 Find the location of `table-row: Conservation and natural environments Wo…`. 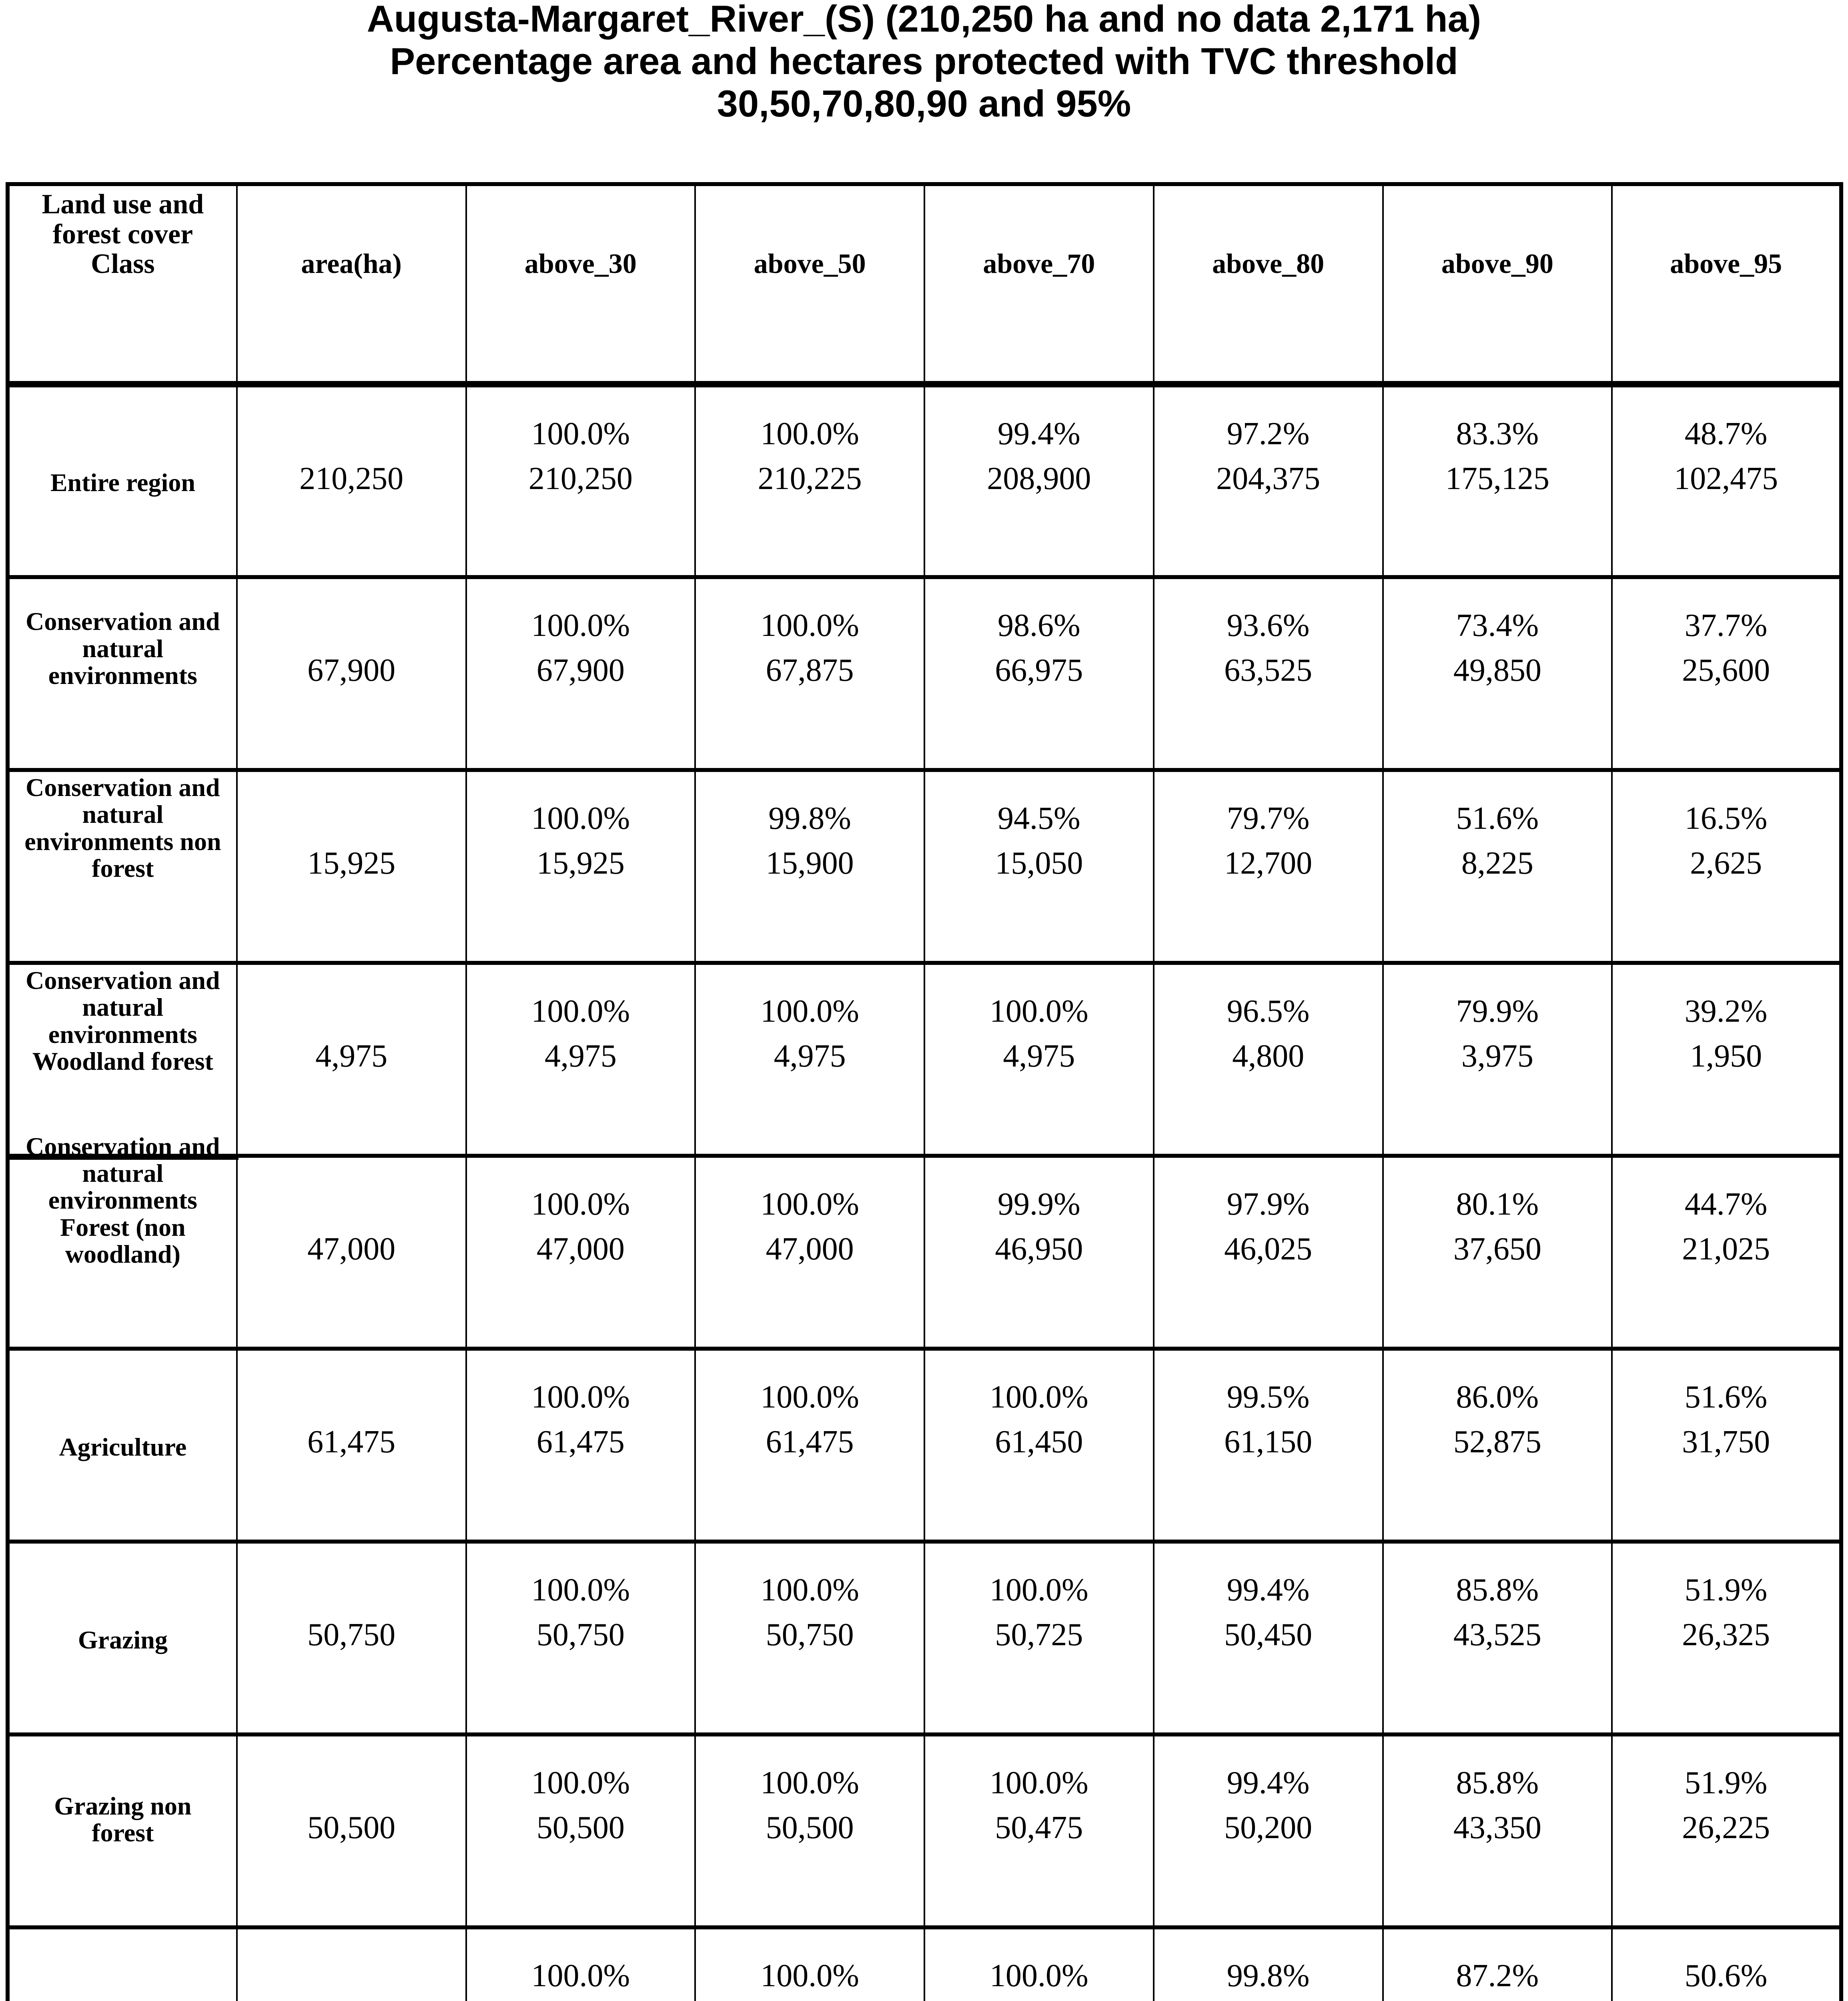

table-row: Conservation and natural environments Wo… is located at coordinates (924, 1059).